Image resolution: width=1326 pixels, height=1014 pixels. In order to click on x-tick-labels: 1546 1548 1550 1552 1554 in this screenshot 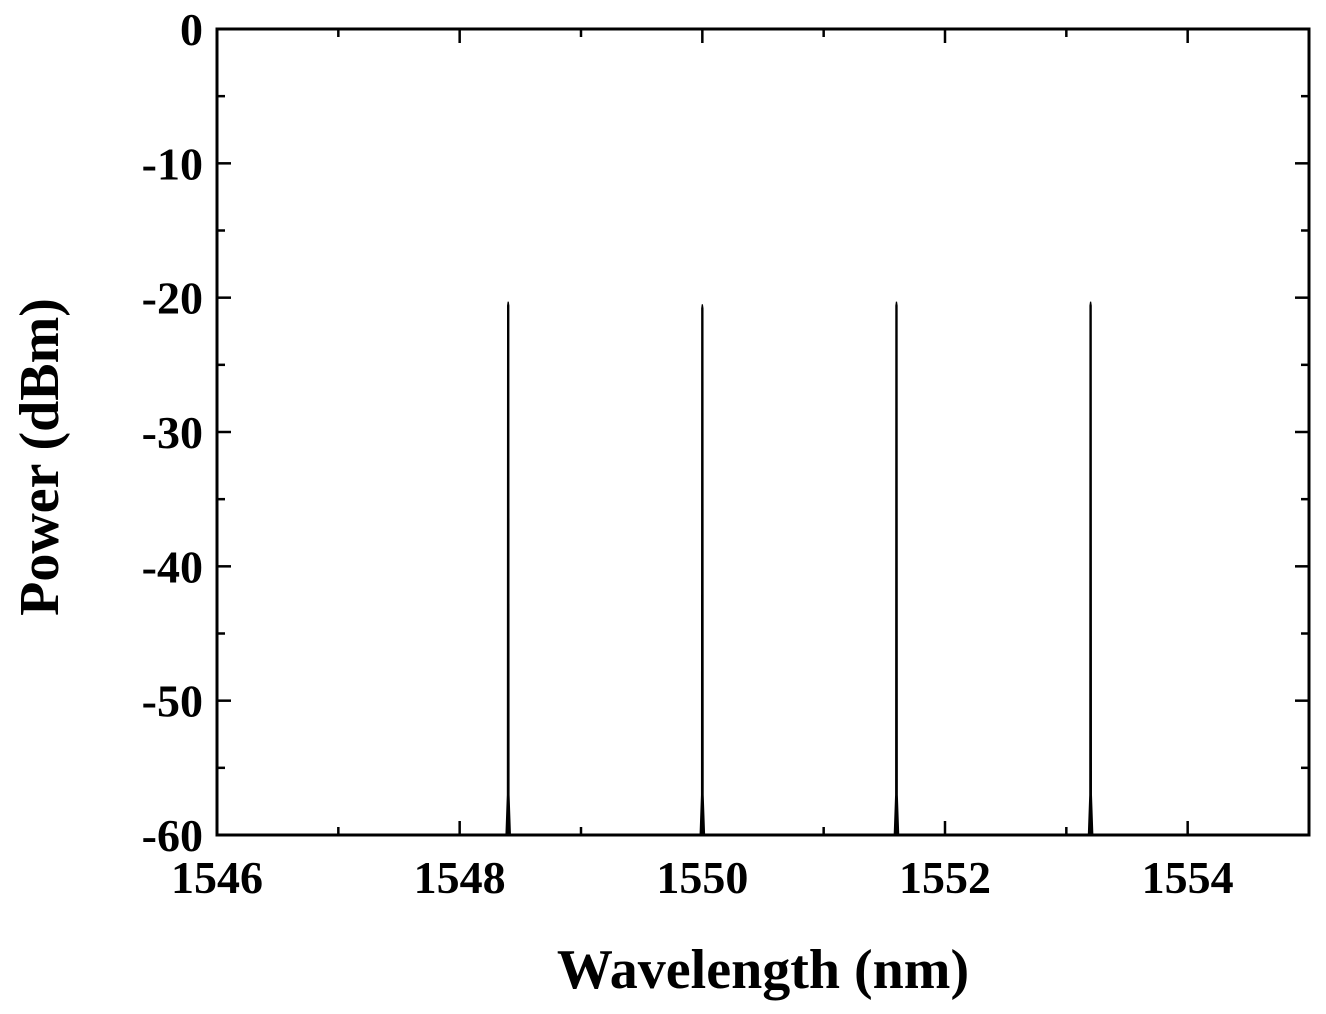, I will do `click(702, 877)`.